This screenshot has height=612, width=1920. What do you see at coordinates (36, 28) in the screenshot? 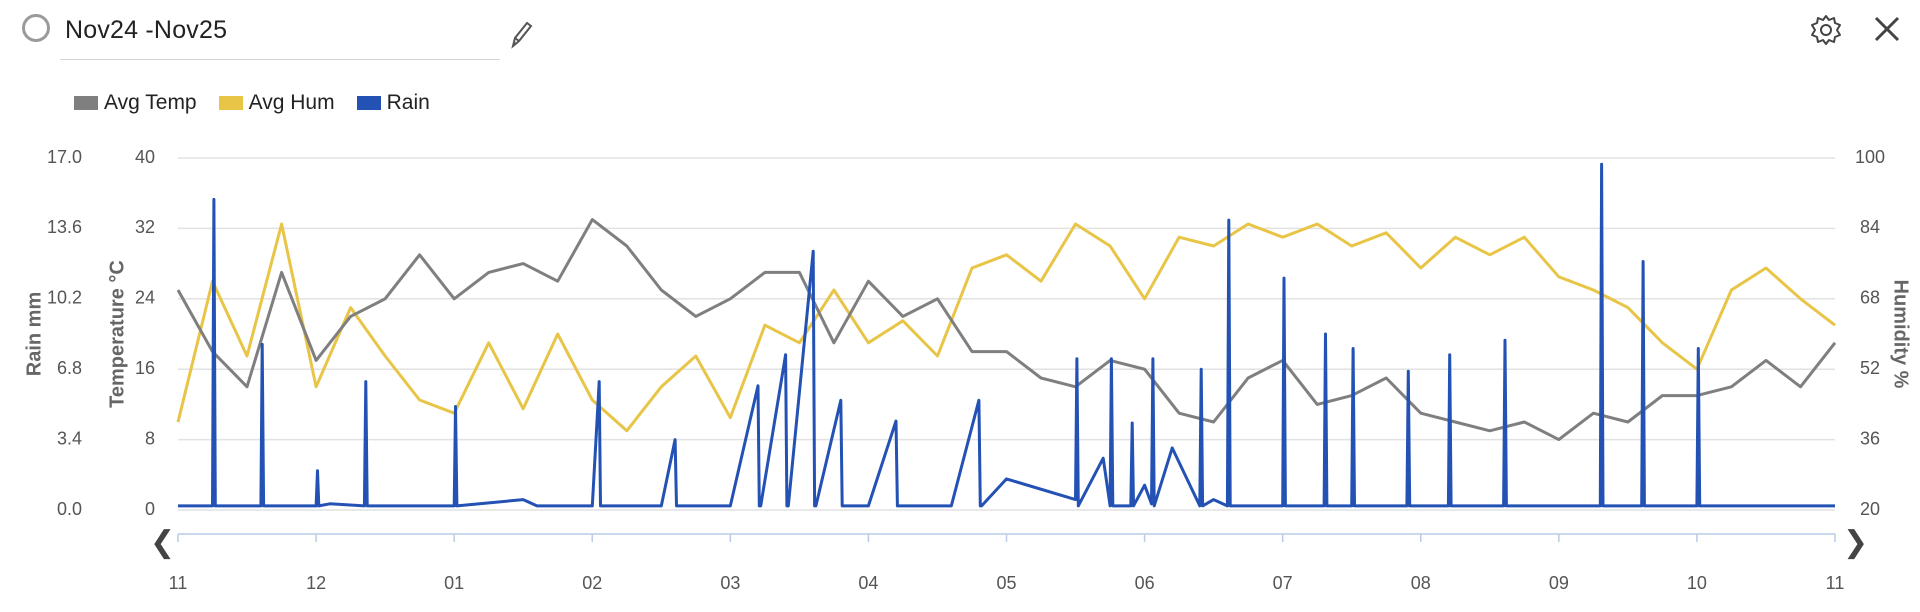
I see `circle-outline-icon` at bounding box center [36, 28].